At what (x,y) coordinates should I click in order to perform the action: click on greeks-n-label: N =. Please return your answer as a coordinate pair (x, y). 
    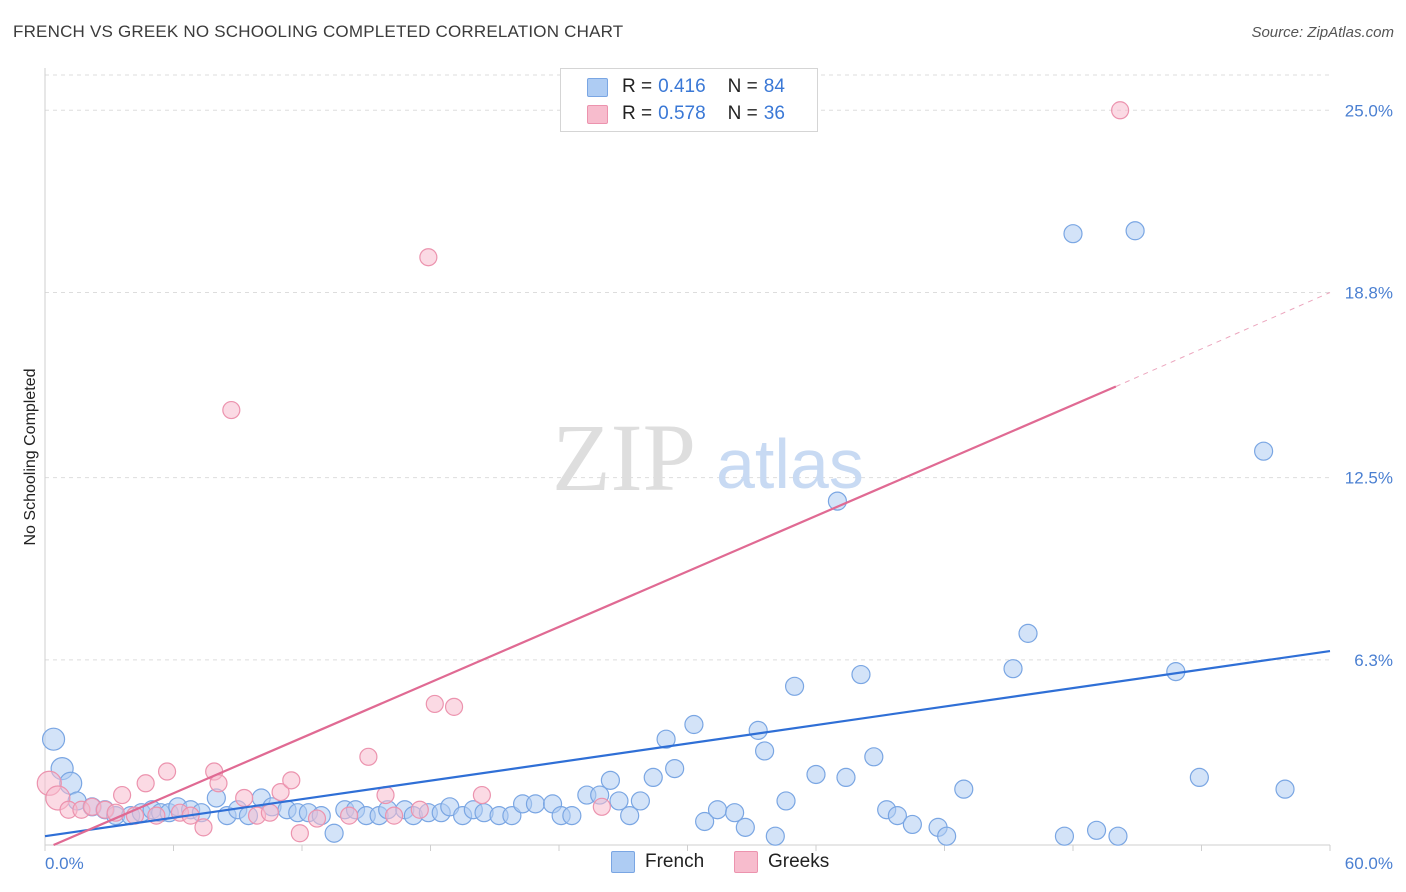
    Looking at the image, I should click on (742, 113).